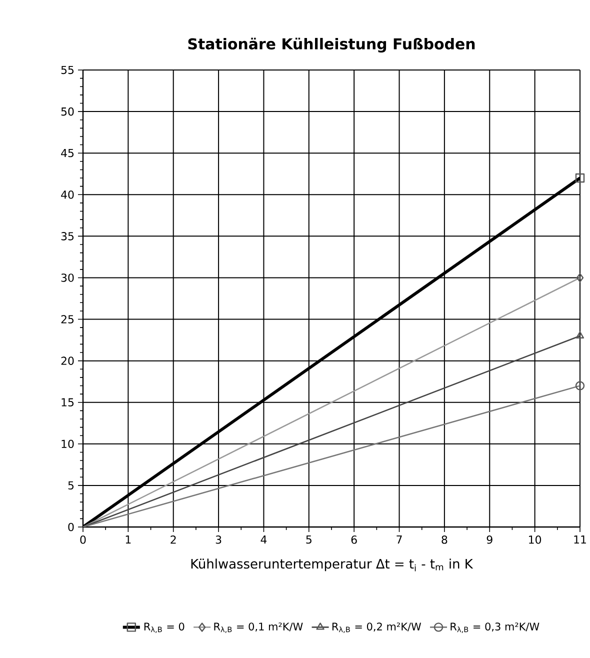  Describe the element at coordinates (67, 278) in the screenshot. I see `y-tick-label: 30` at that location.